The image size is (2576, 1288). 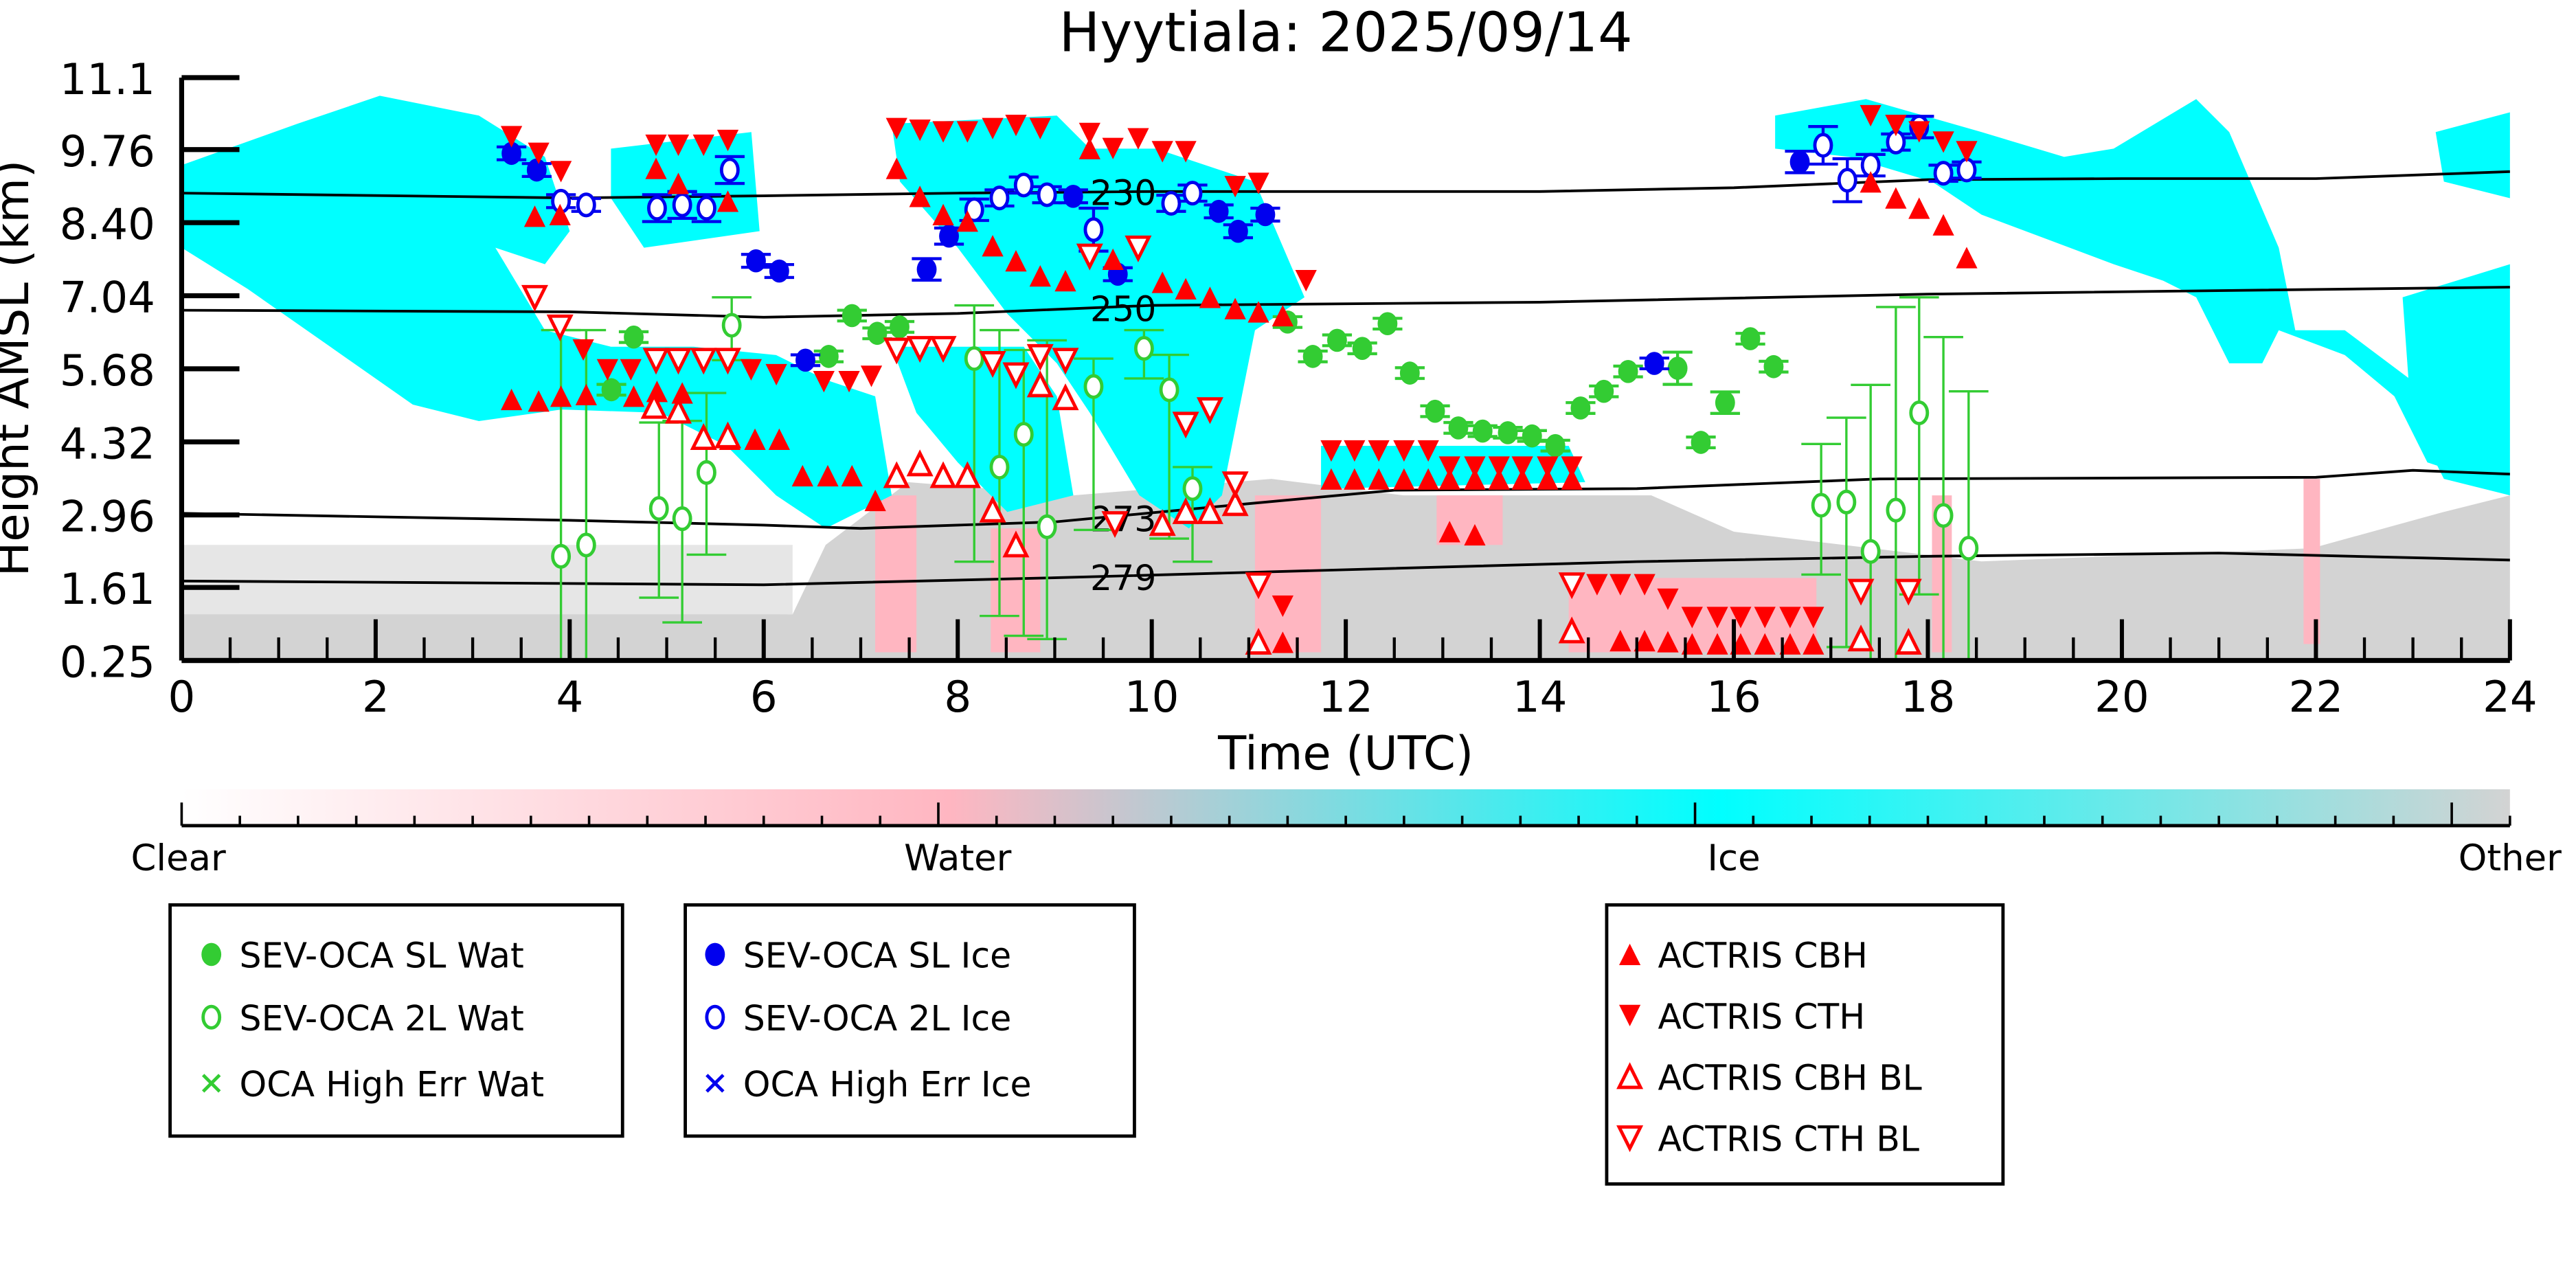 I want to click on series-sev-oca-2l-ice, so click(x=1263, y=183).